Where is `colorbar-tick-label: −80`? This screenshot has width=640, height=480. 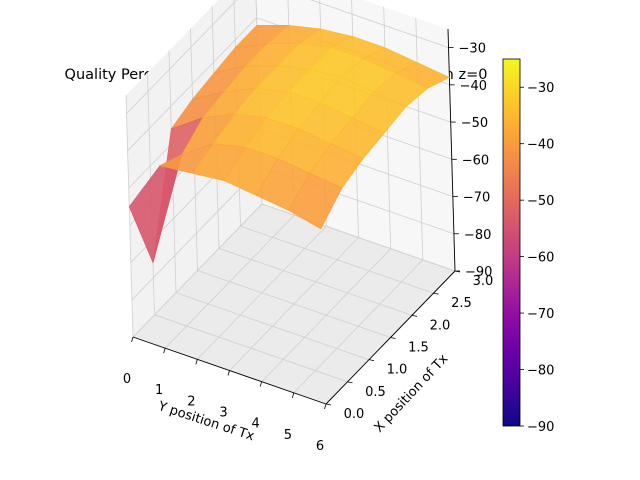 colorbar-tick-label: −80 is located at coordinates (540, 371).